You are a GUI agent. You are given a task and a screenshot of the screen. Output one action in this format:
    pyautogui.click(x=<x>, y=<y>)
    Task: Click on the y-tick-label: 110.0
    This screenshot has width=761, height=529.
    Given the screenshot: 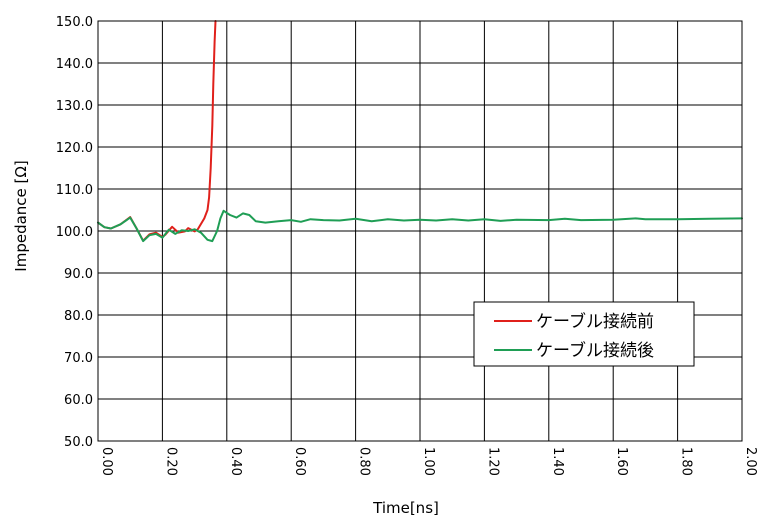 What is the action you would take?
    pyautogui.click(x=74, y=190)
    